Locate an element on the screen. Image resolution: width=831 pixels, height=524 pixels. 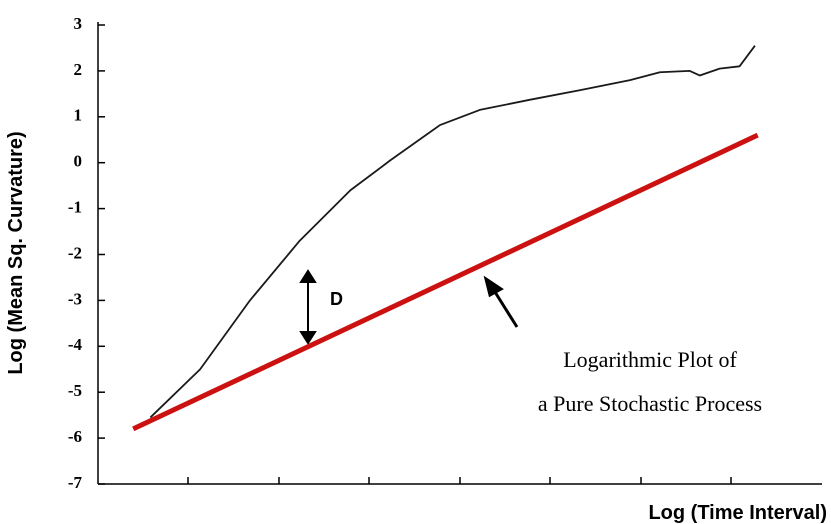
y-tick-label: -1 is located at coordinates (75, 207).